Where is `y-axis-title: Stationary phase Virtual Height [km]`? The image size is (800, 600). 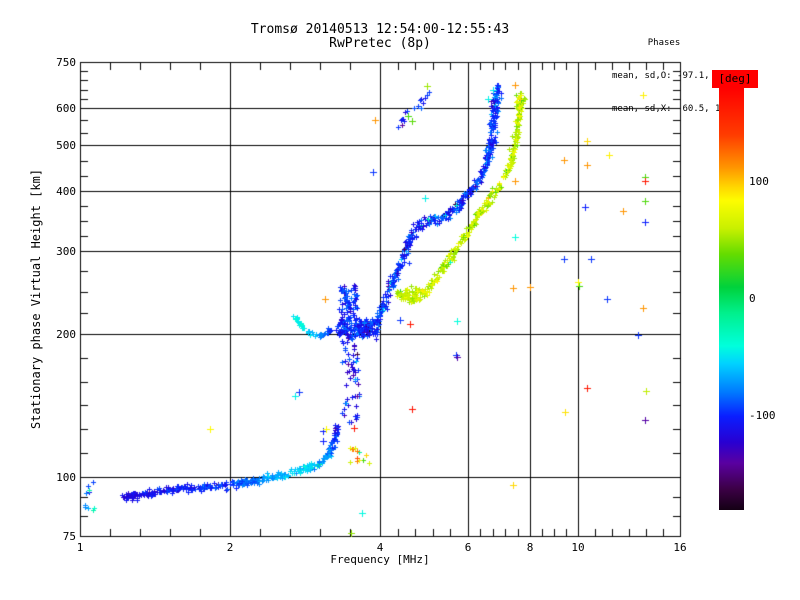 y-axis-title: Stationary phase Virtual Height [km] is located at coordinates (36, 299).